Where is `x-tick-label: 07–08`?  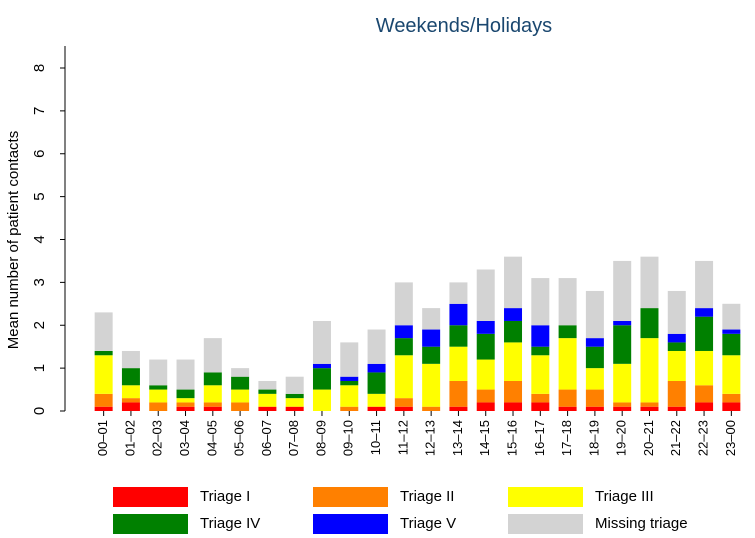 x-tick-label: 07–08 is located at coordinates (293, 438).